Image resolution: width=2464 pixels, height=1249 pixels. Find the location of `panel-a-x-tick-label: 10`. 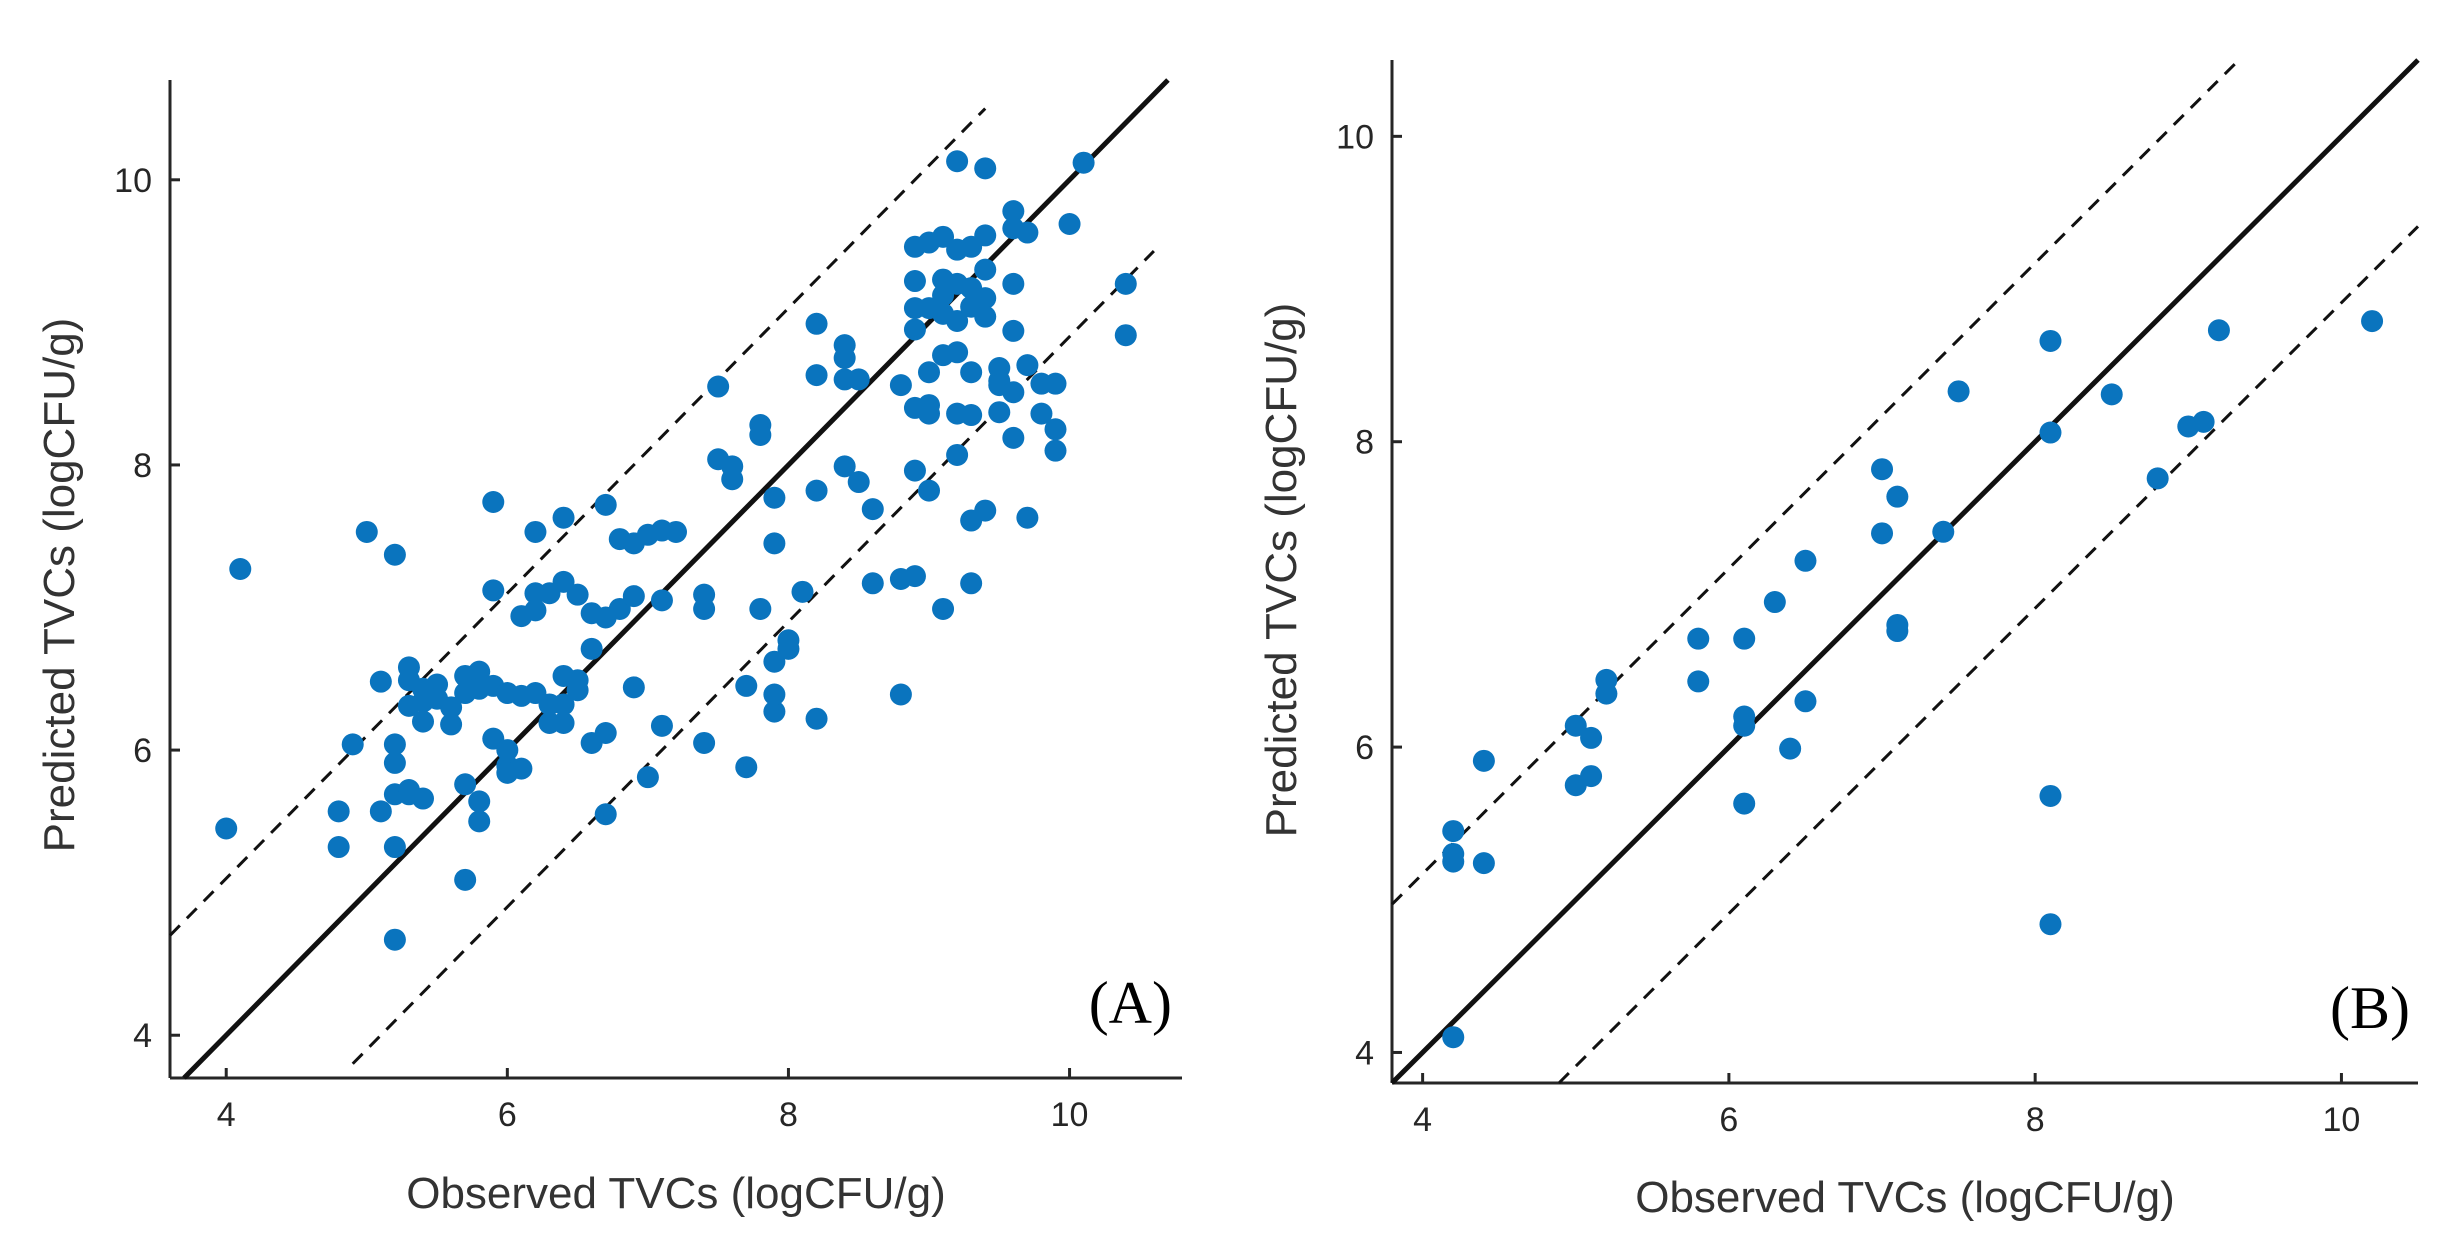

panel-a-x-tick-label: 10 is located at coordinates (1070, 1115).